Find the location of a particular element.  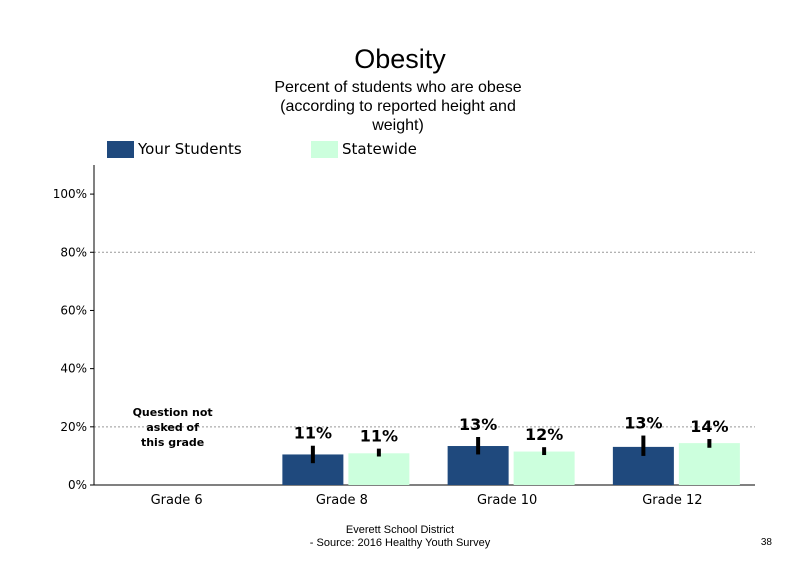

x-tick-label: Grade 6 is located at coordinates (177, 500).